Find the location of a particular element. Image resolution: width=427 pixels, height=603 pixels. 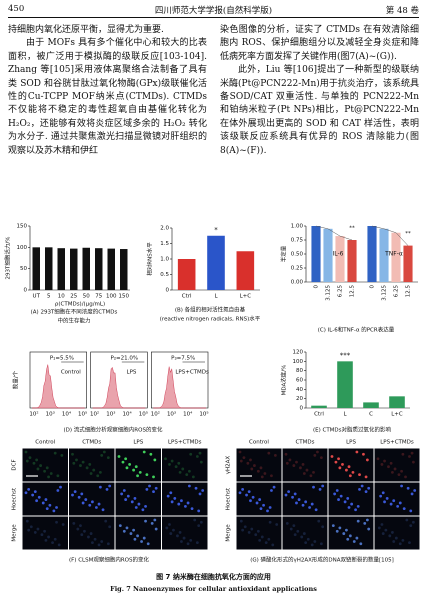

y-tick-label: 0 is located at coordinates (168, 291).